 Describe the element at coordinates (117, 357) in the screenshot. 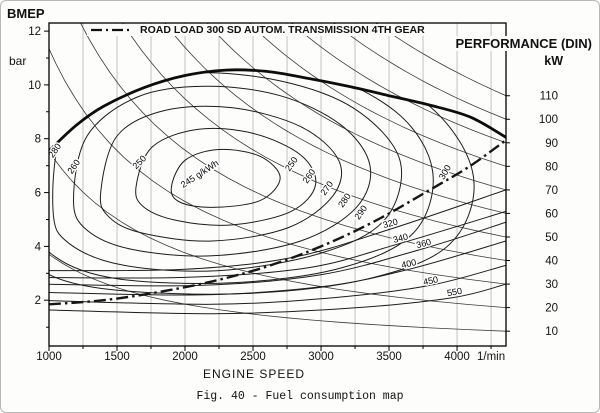

I see `x-tick-label: 1500` at that location.